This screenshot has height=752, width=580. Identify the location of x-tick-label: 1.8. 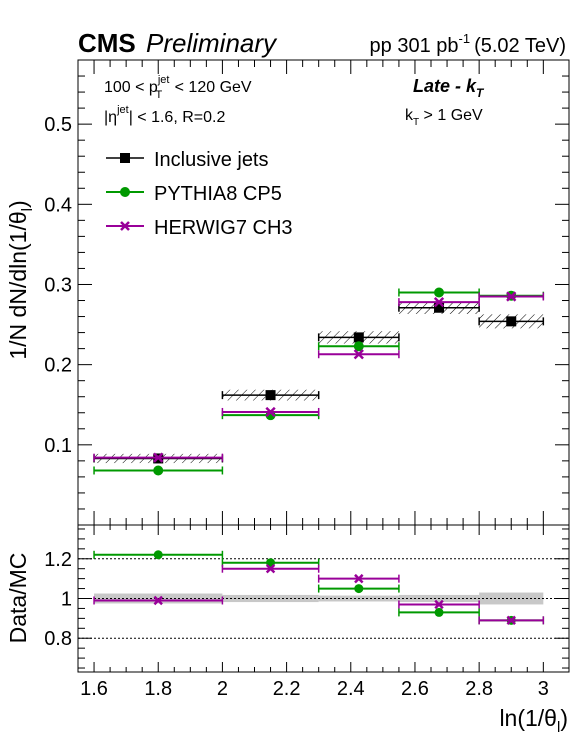
(158, 689).